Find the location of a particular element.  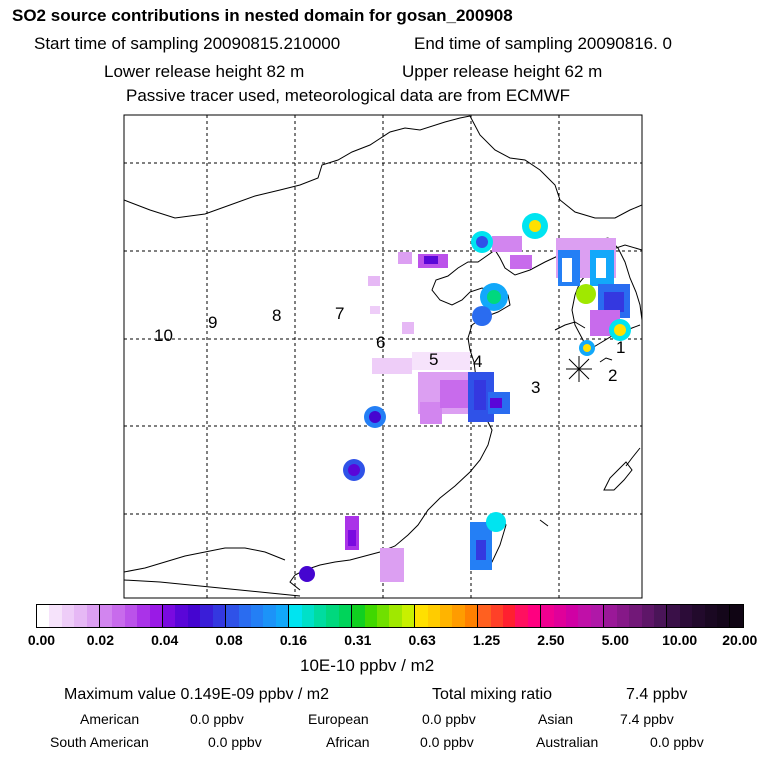

total-mixing-value: 7.4 ppbv is located at coordinates (657, 694).